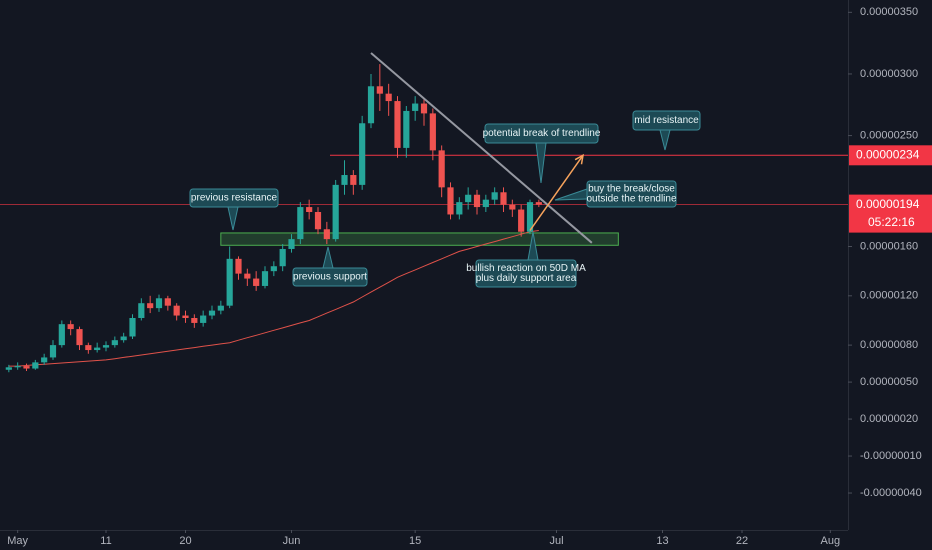 The height and width of the screenshot is (550, 932). I want to click on callout: previous resistance, so click(234, 209).